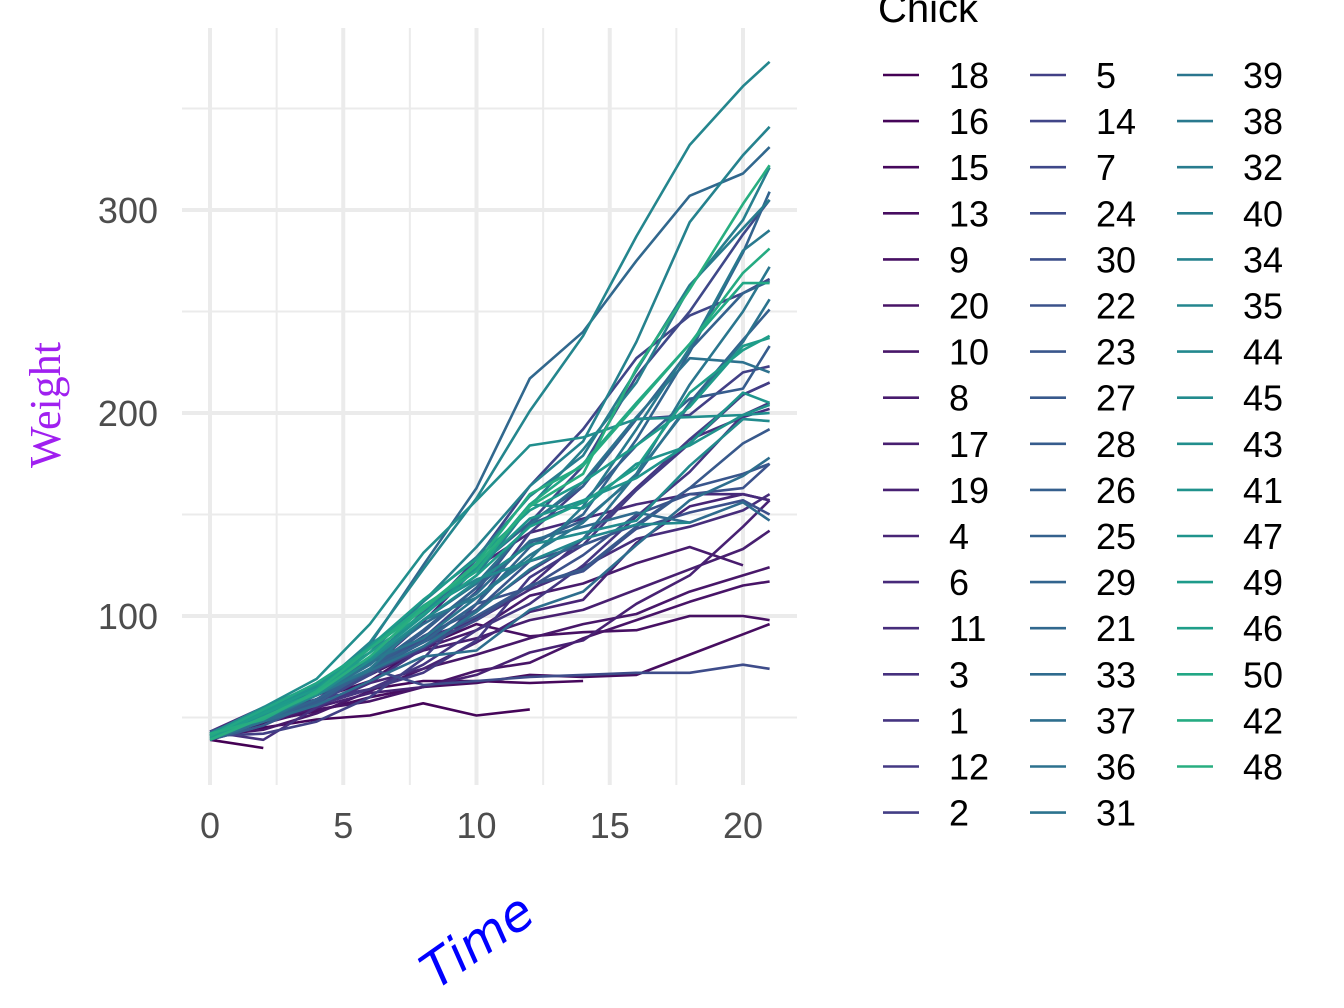 This screenshot has width=1344, height=1008. I want to click on x-tick-label: 10, so click(476, 825).